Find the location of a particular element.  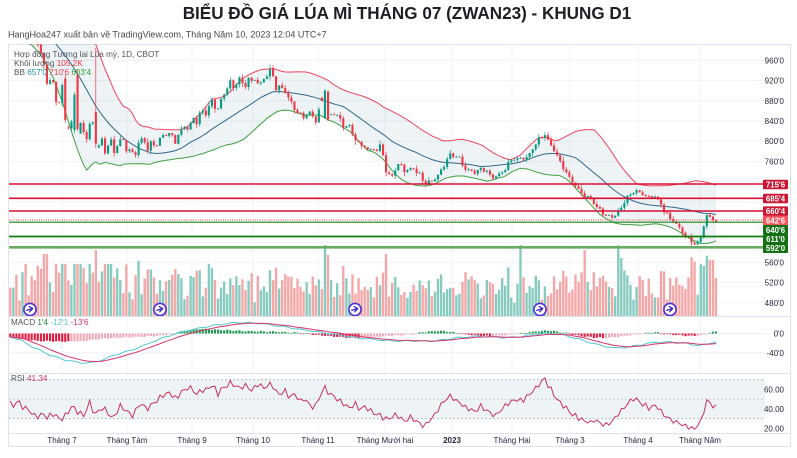

svg-text: Tháng Mười hai is located at coordinates (385, 440).